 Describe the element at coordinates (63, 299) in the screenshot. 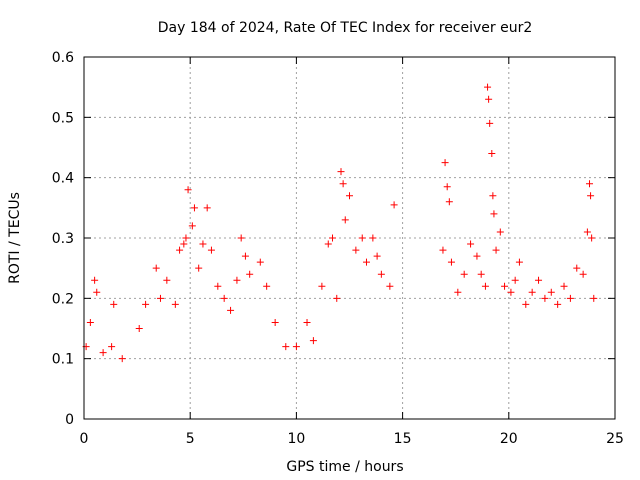

I see `y-tick-label: 0.2` at that location.